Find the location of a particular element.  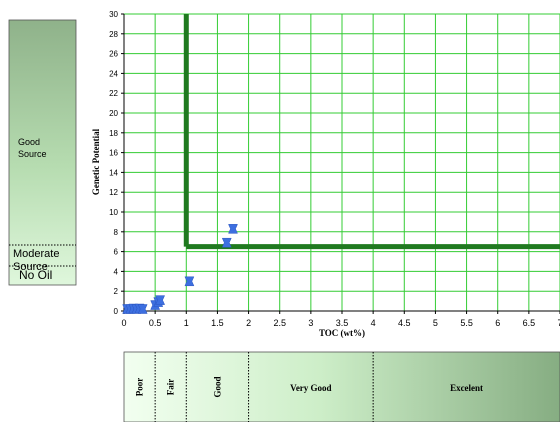

x-tick-label: 3 is located at coordinates (310, 323).